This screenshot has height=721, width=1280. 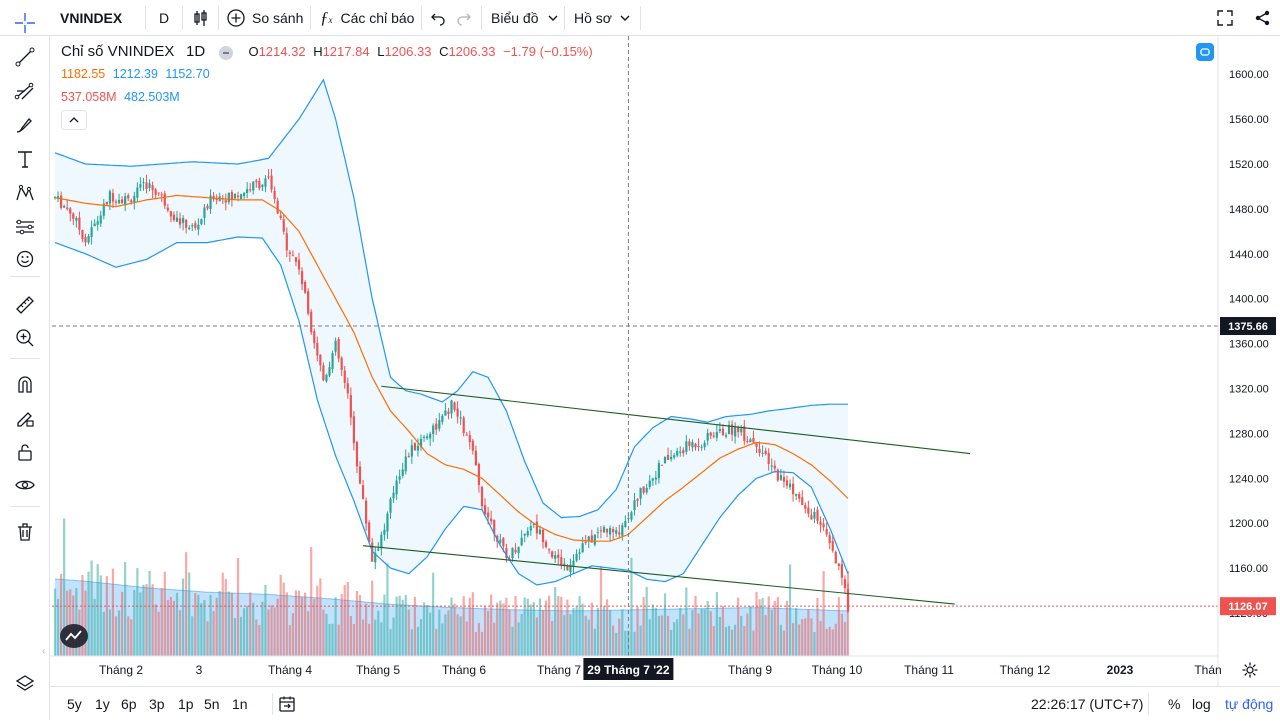 What do you see at coordinates (74, 704) in the screenshot?
I see `range-button-5y: 5y` at bounding box center [74, 704].